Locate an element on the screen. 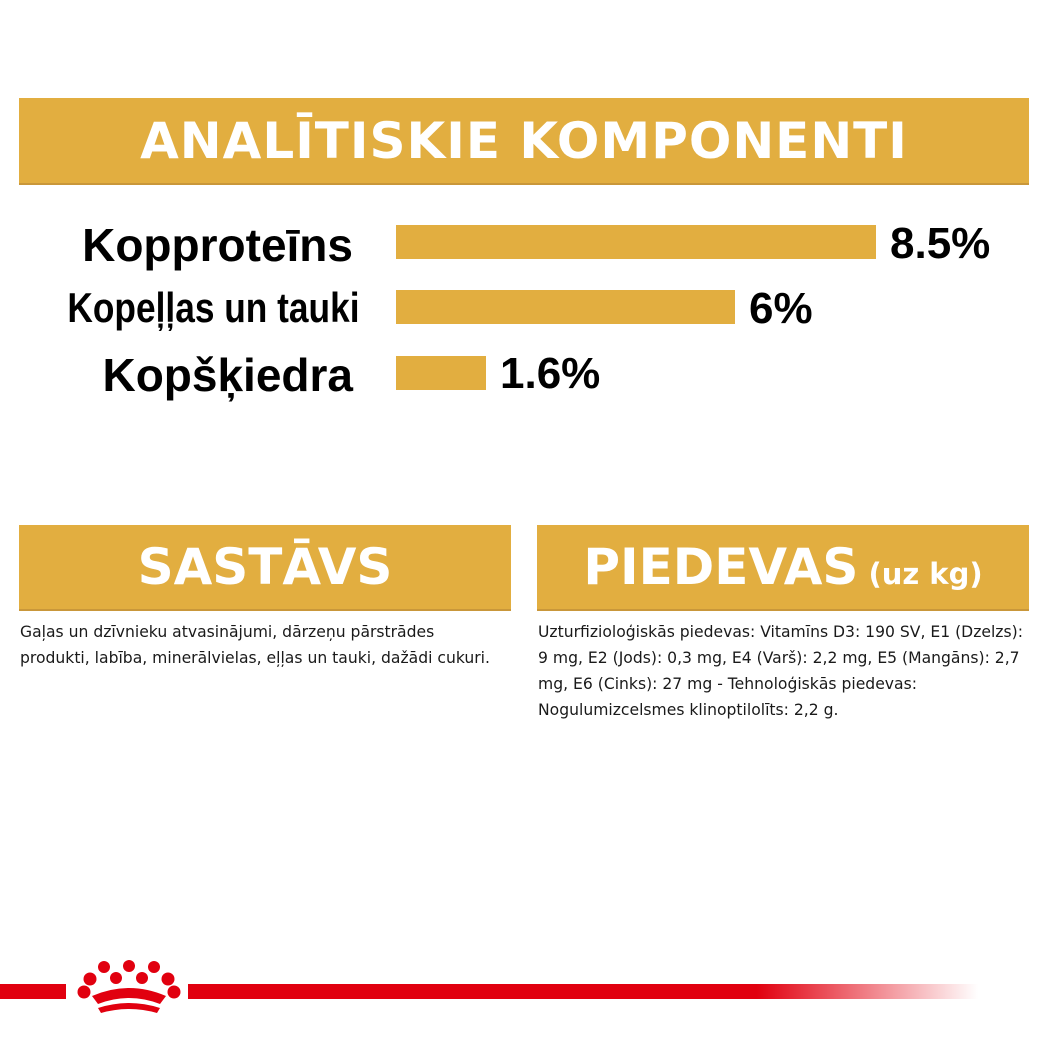 The image size is (1049, 1049). footer-red-line-right is located at coordinates (583, 991).